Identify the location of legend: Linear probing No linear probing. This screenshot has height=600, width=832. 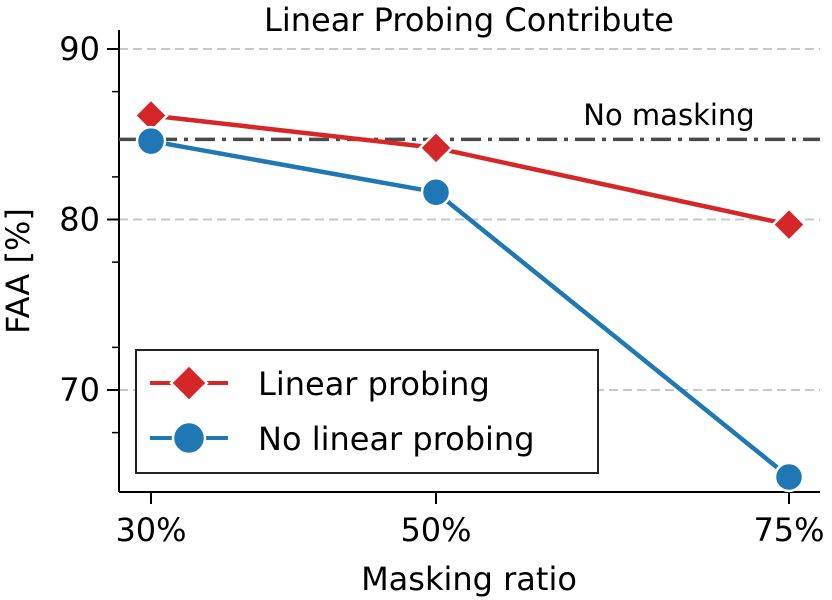
(367, 411).